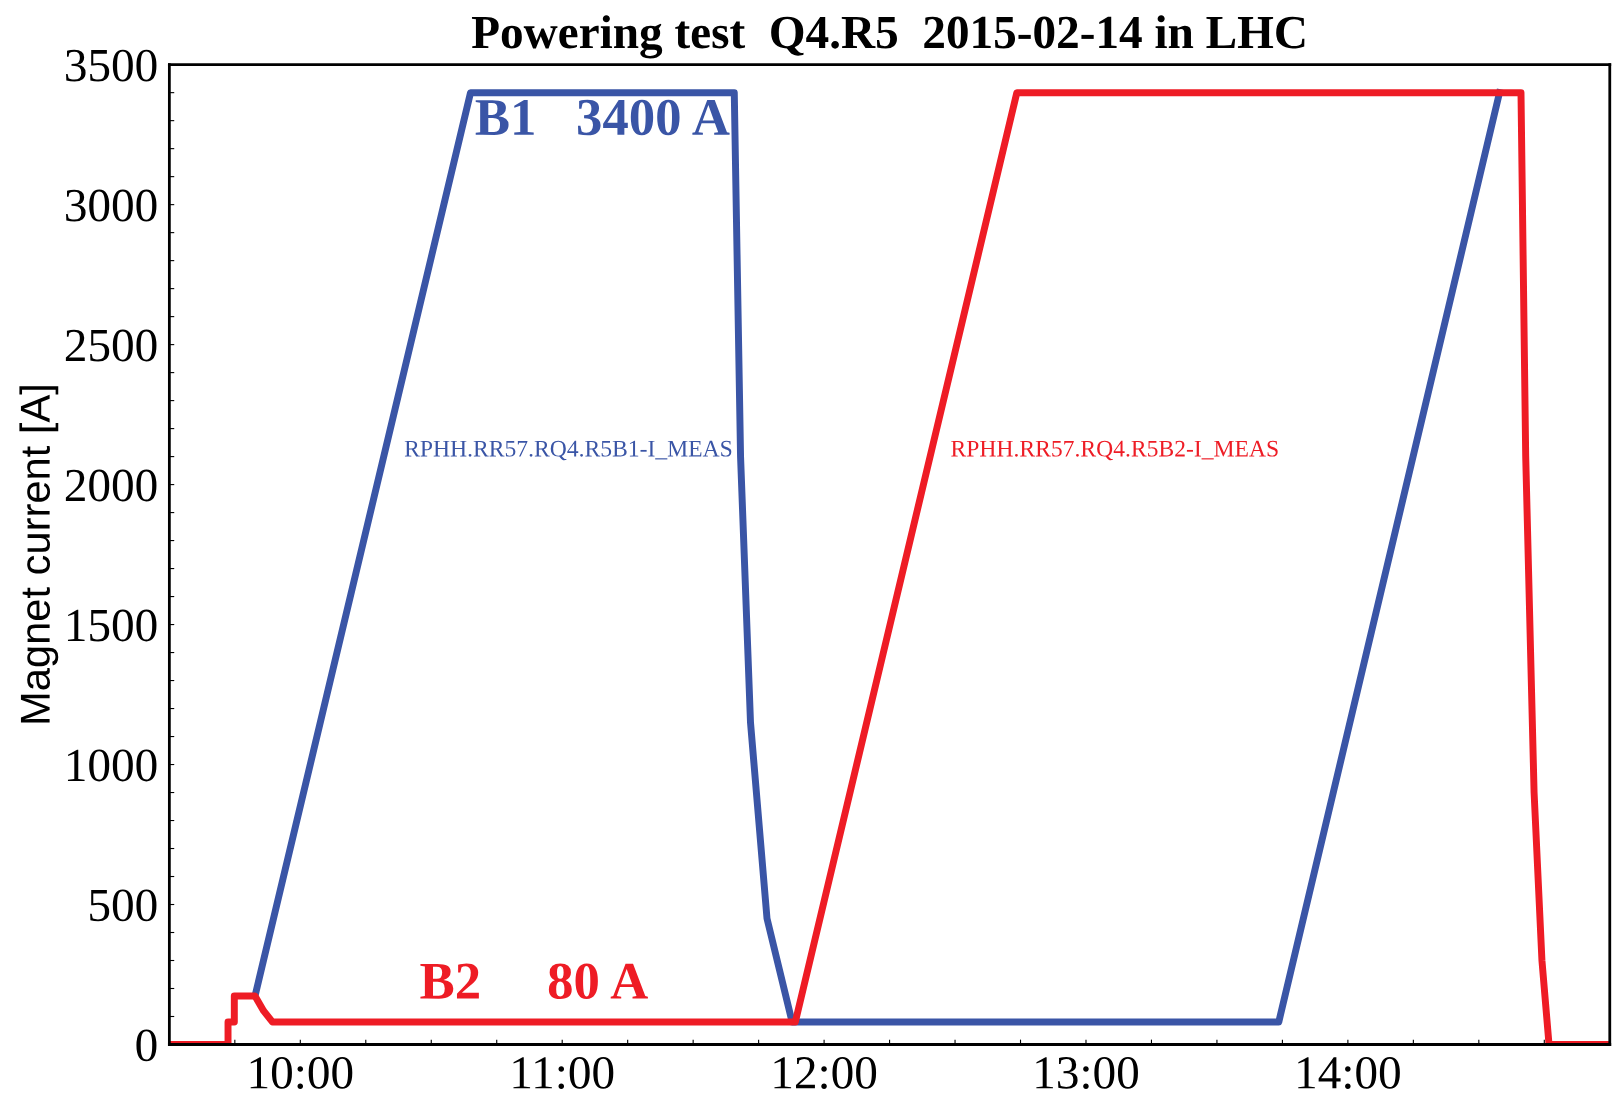 The image size is (1613, 1096). I want to click on y-tick-label: 1500, so click(112, 625).